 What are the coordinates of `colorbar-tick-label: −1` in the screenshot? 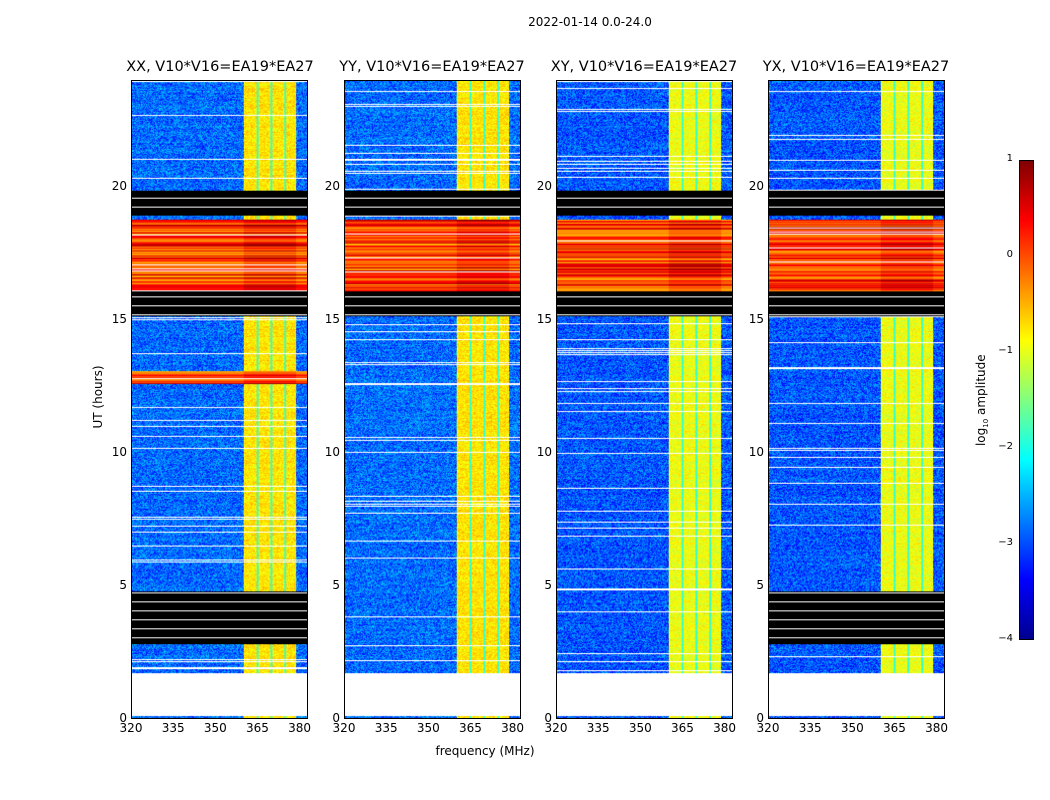 It's located at (1005, 350).